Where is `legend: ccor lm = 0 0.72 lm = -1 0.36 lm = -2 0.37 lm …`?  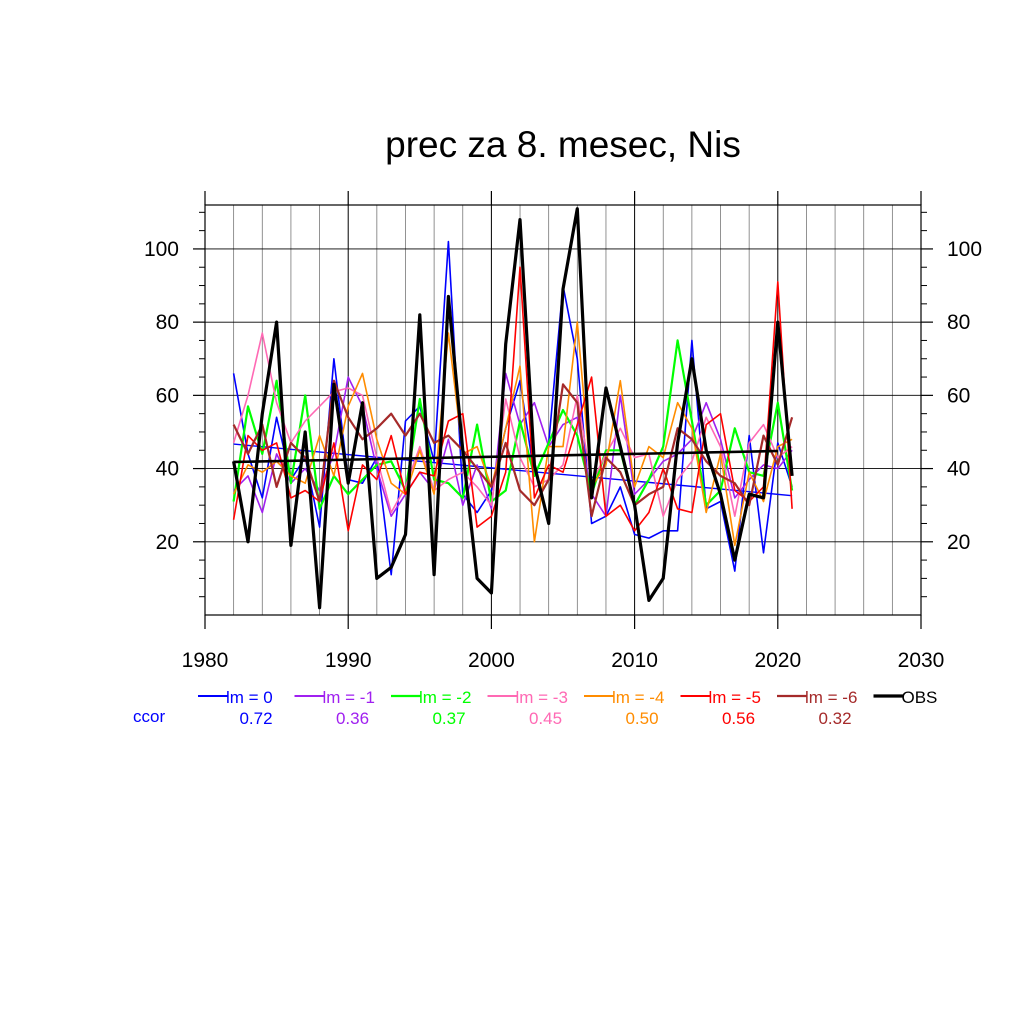
legend: ccor lm = 0 0.72 lm = -1 0.36 lm = -2 0.37 lm … is located at coordinates (535, 708).